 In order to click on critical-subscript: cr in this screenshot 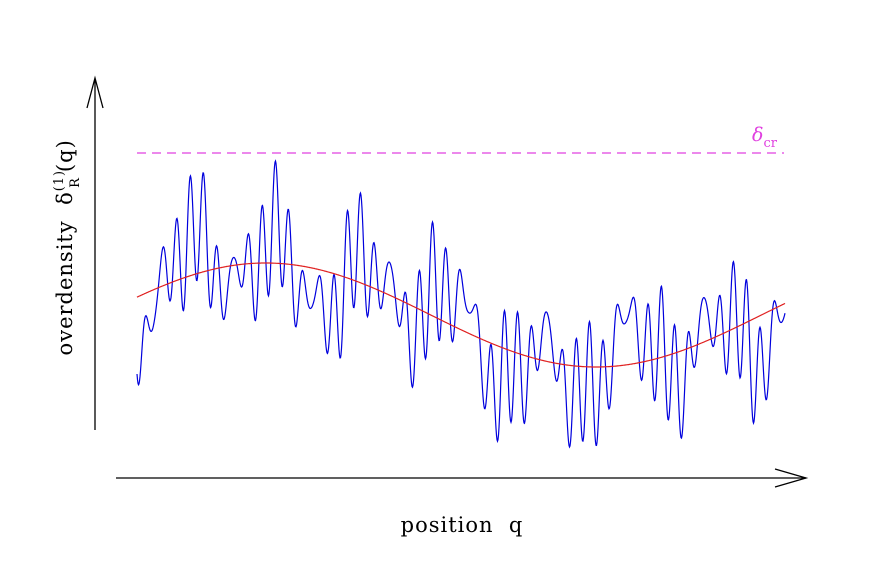, I will do `click(770, 143)`.